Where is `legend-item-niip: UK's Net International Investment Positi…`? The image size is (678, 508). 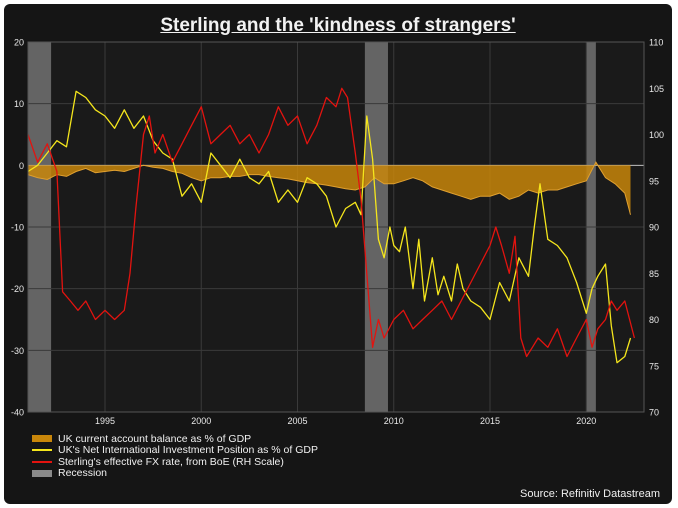
legend-item-niip: UK's Net International Investment Positi… is located at coordinates (175, 450).